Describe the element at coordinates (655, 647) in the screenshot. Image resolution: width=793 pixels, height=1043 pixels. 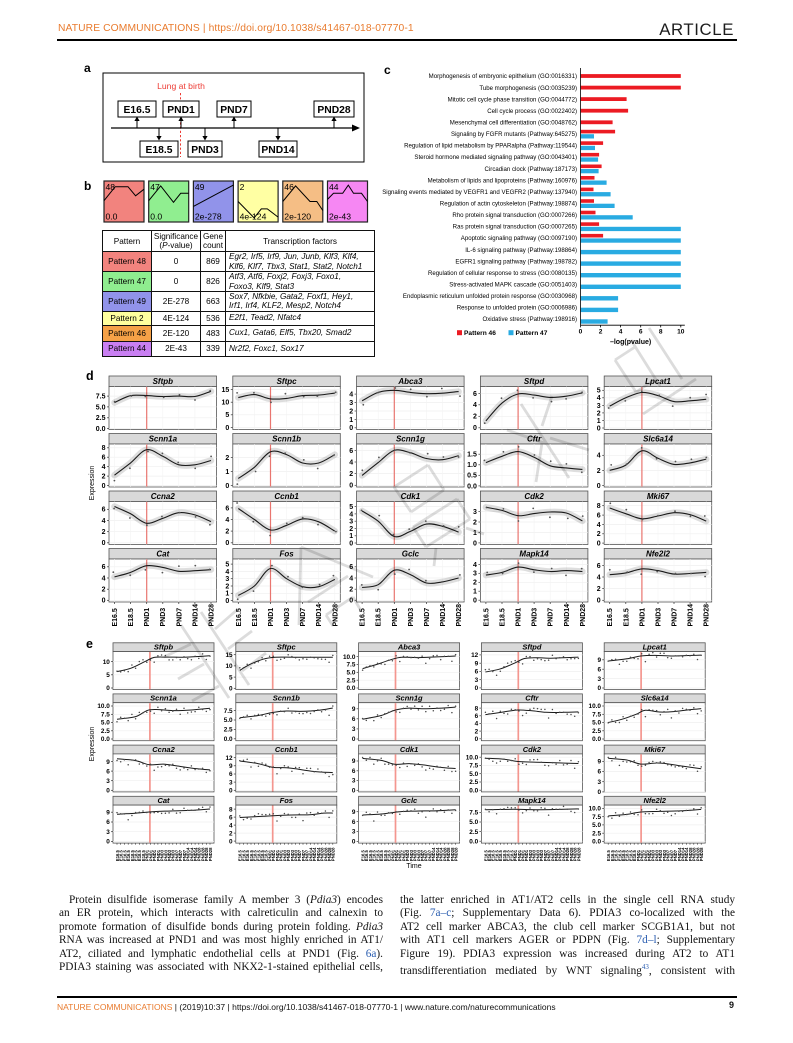
I see `svg-text: Lpcat1` at that location.